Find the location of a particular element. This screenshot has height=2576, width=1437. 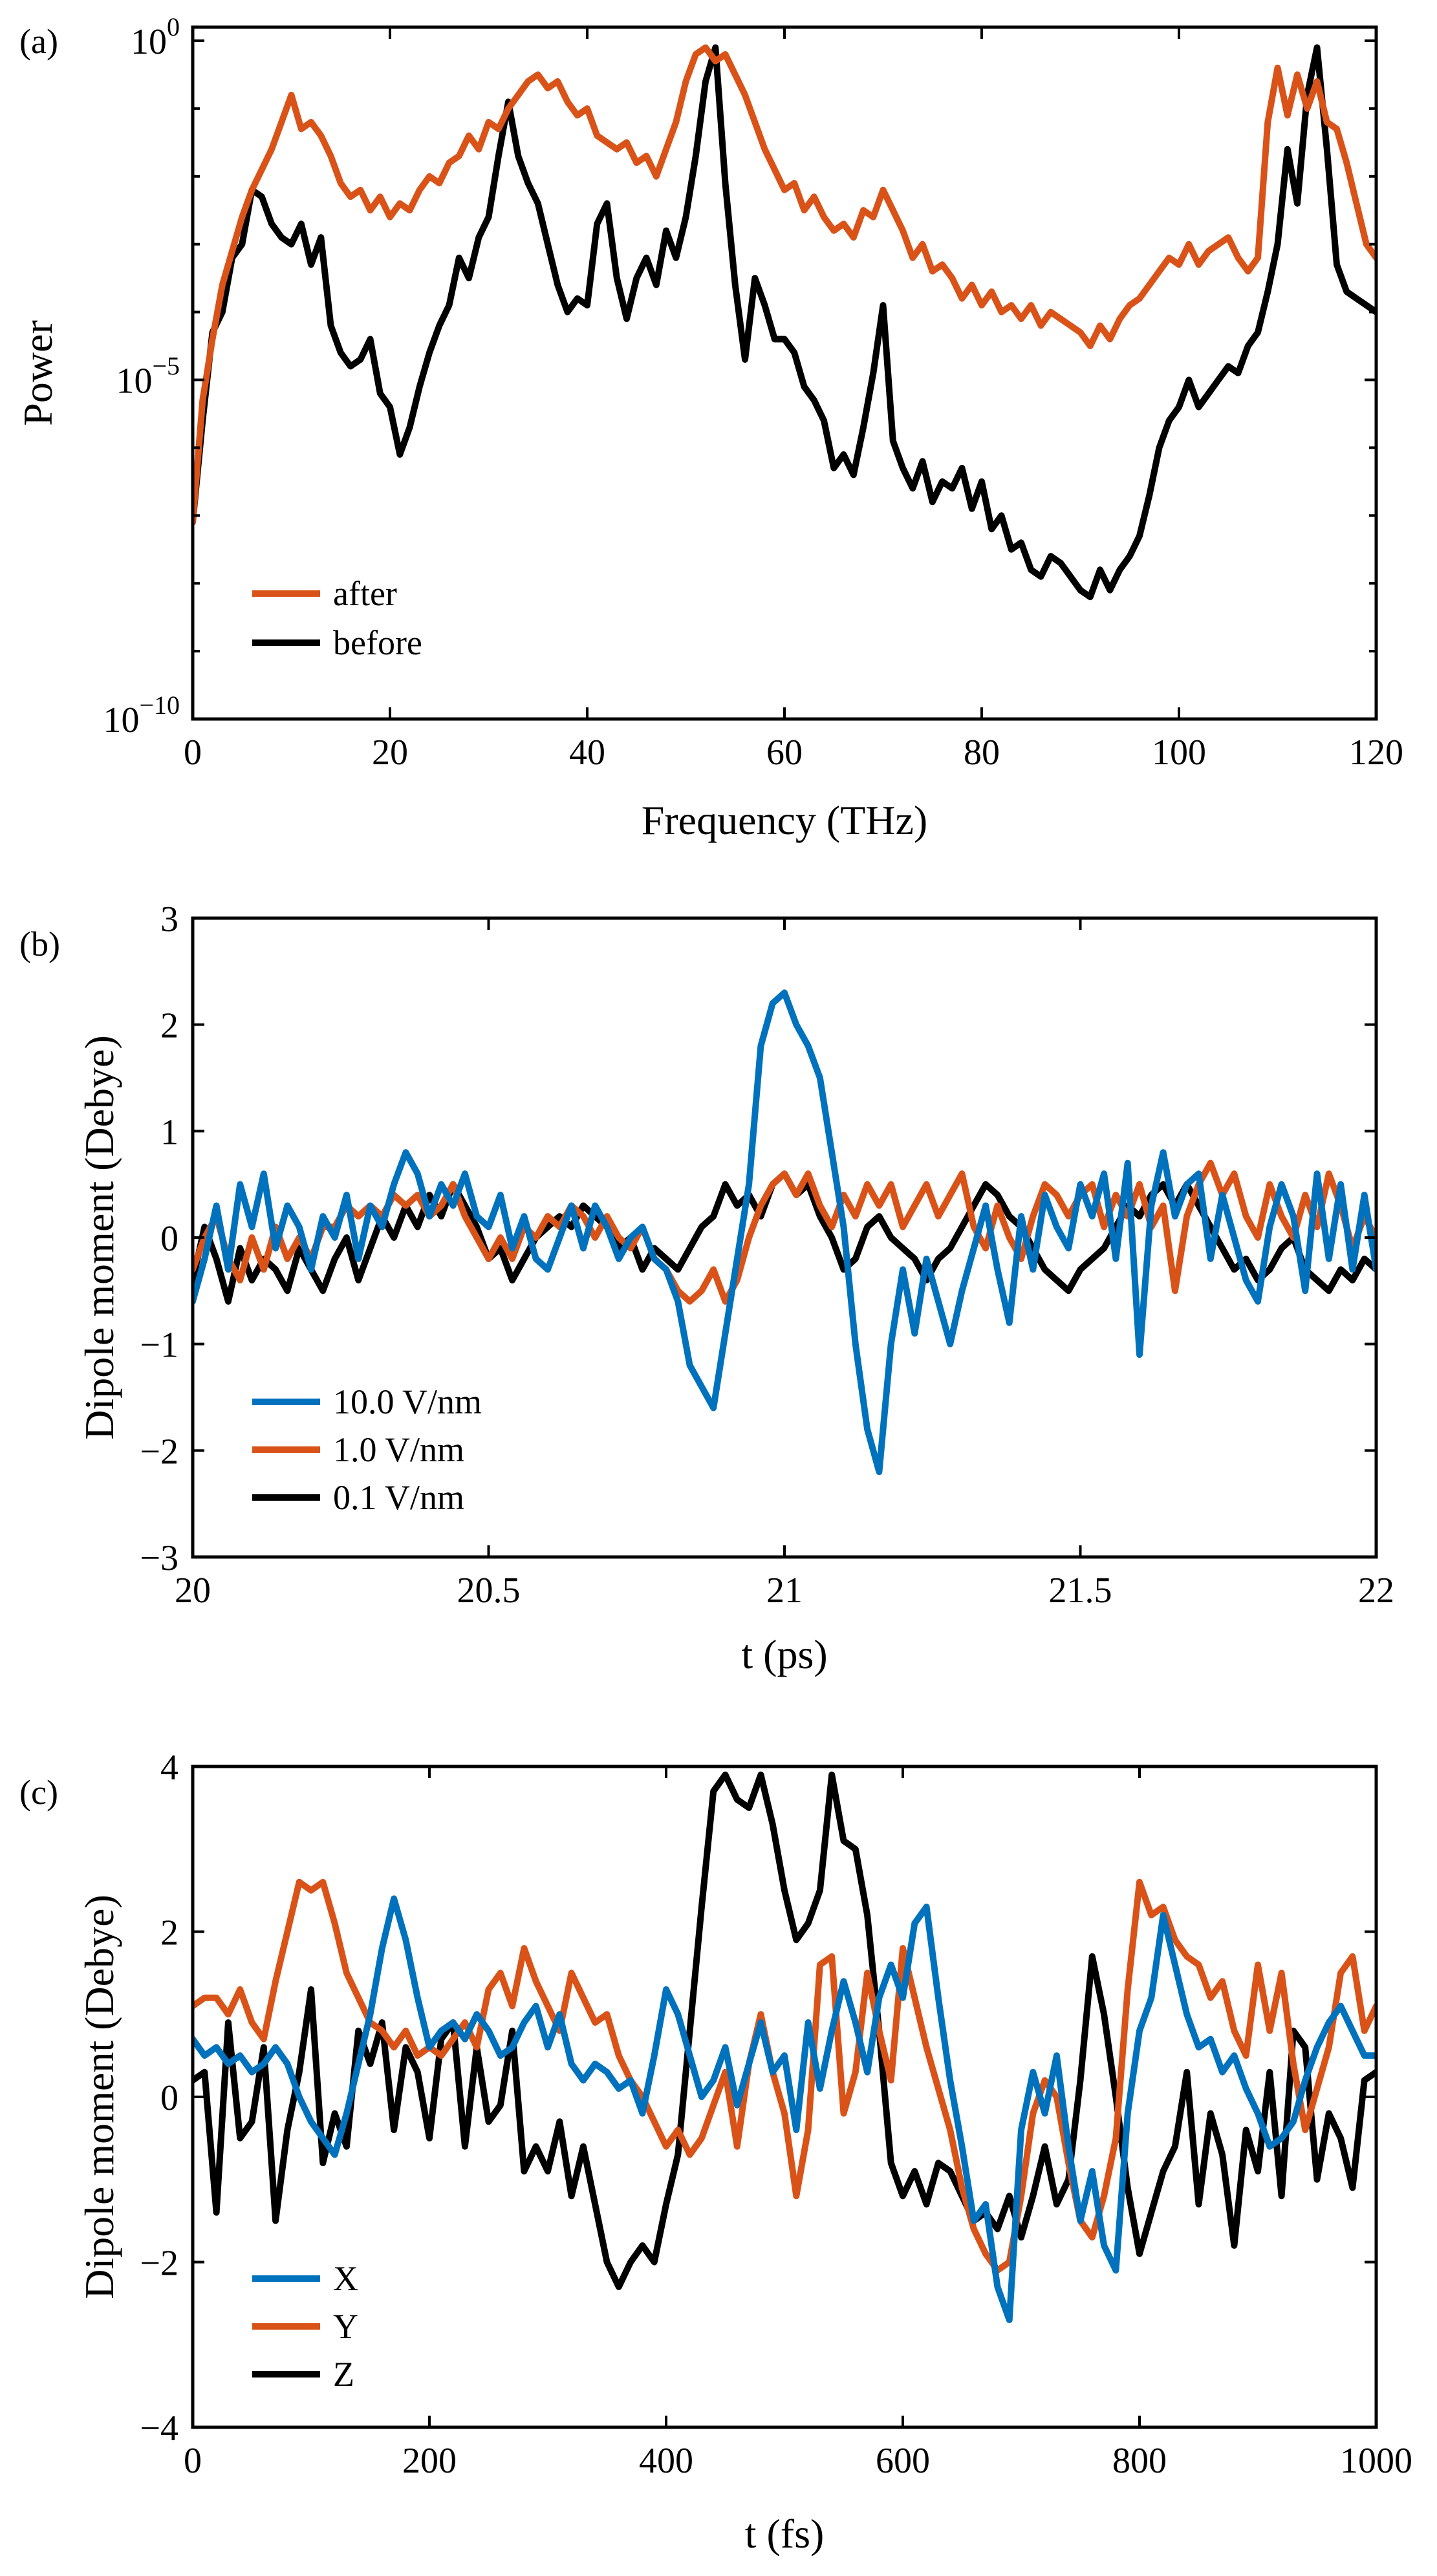

legend-label: 0.1 V/nm is located at coordinates (398, 1497).